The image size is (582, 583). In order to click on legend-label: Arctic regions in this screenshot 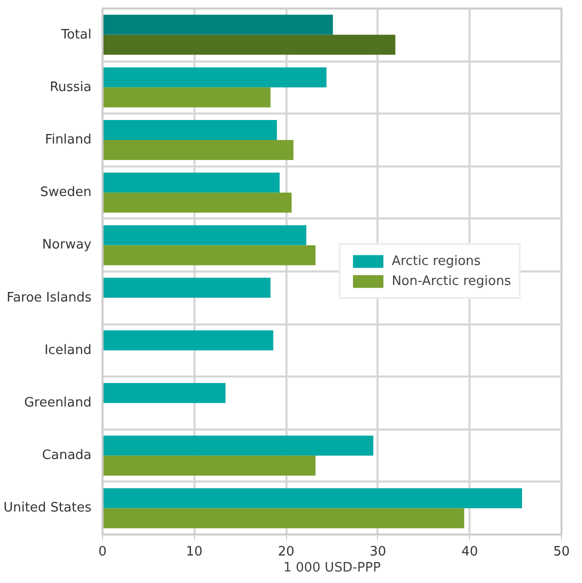, I will do `click(436, 261)`.